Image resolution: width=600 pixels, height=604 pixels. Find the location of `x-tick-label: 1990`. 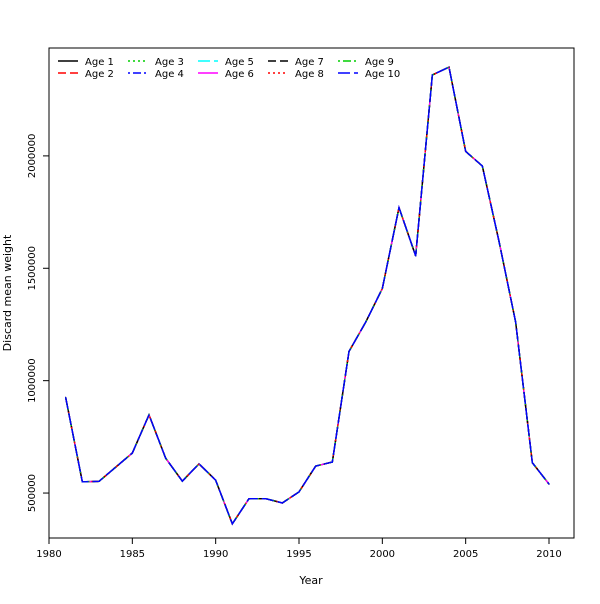

x-tick-label: 1990 is located at coordinates (215, 554).